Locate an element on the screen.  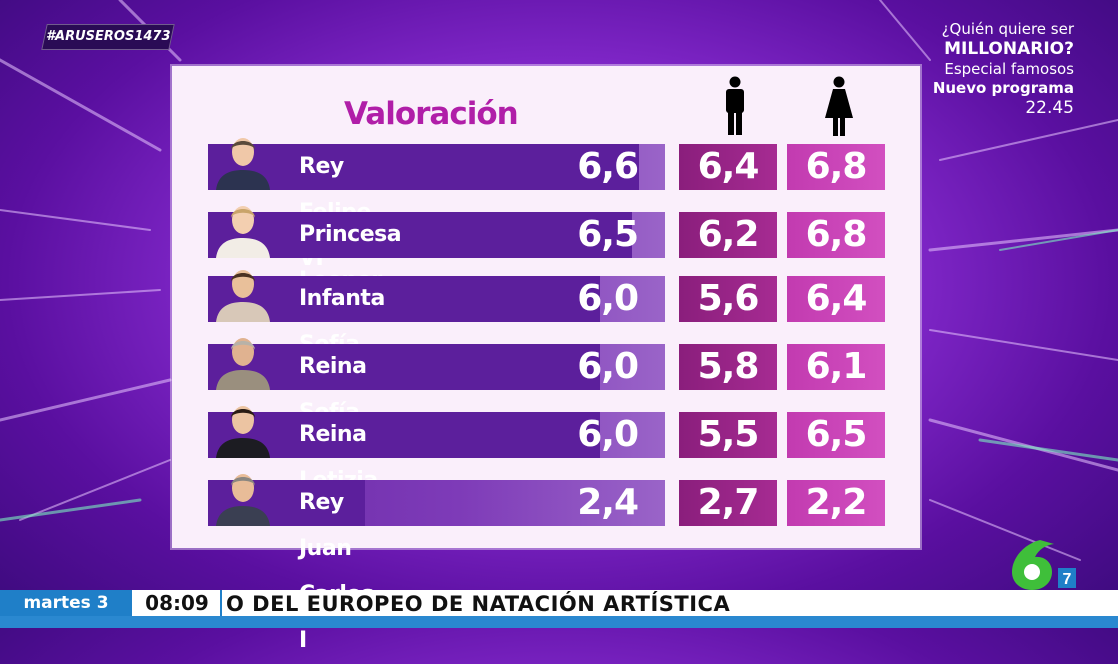
promo-line-1: ¿Quién quiere ser is located at coordinates (1007, 29).